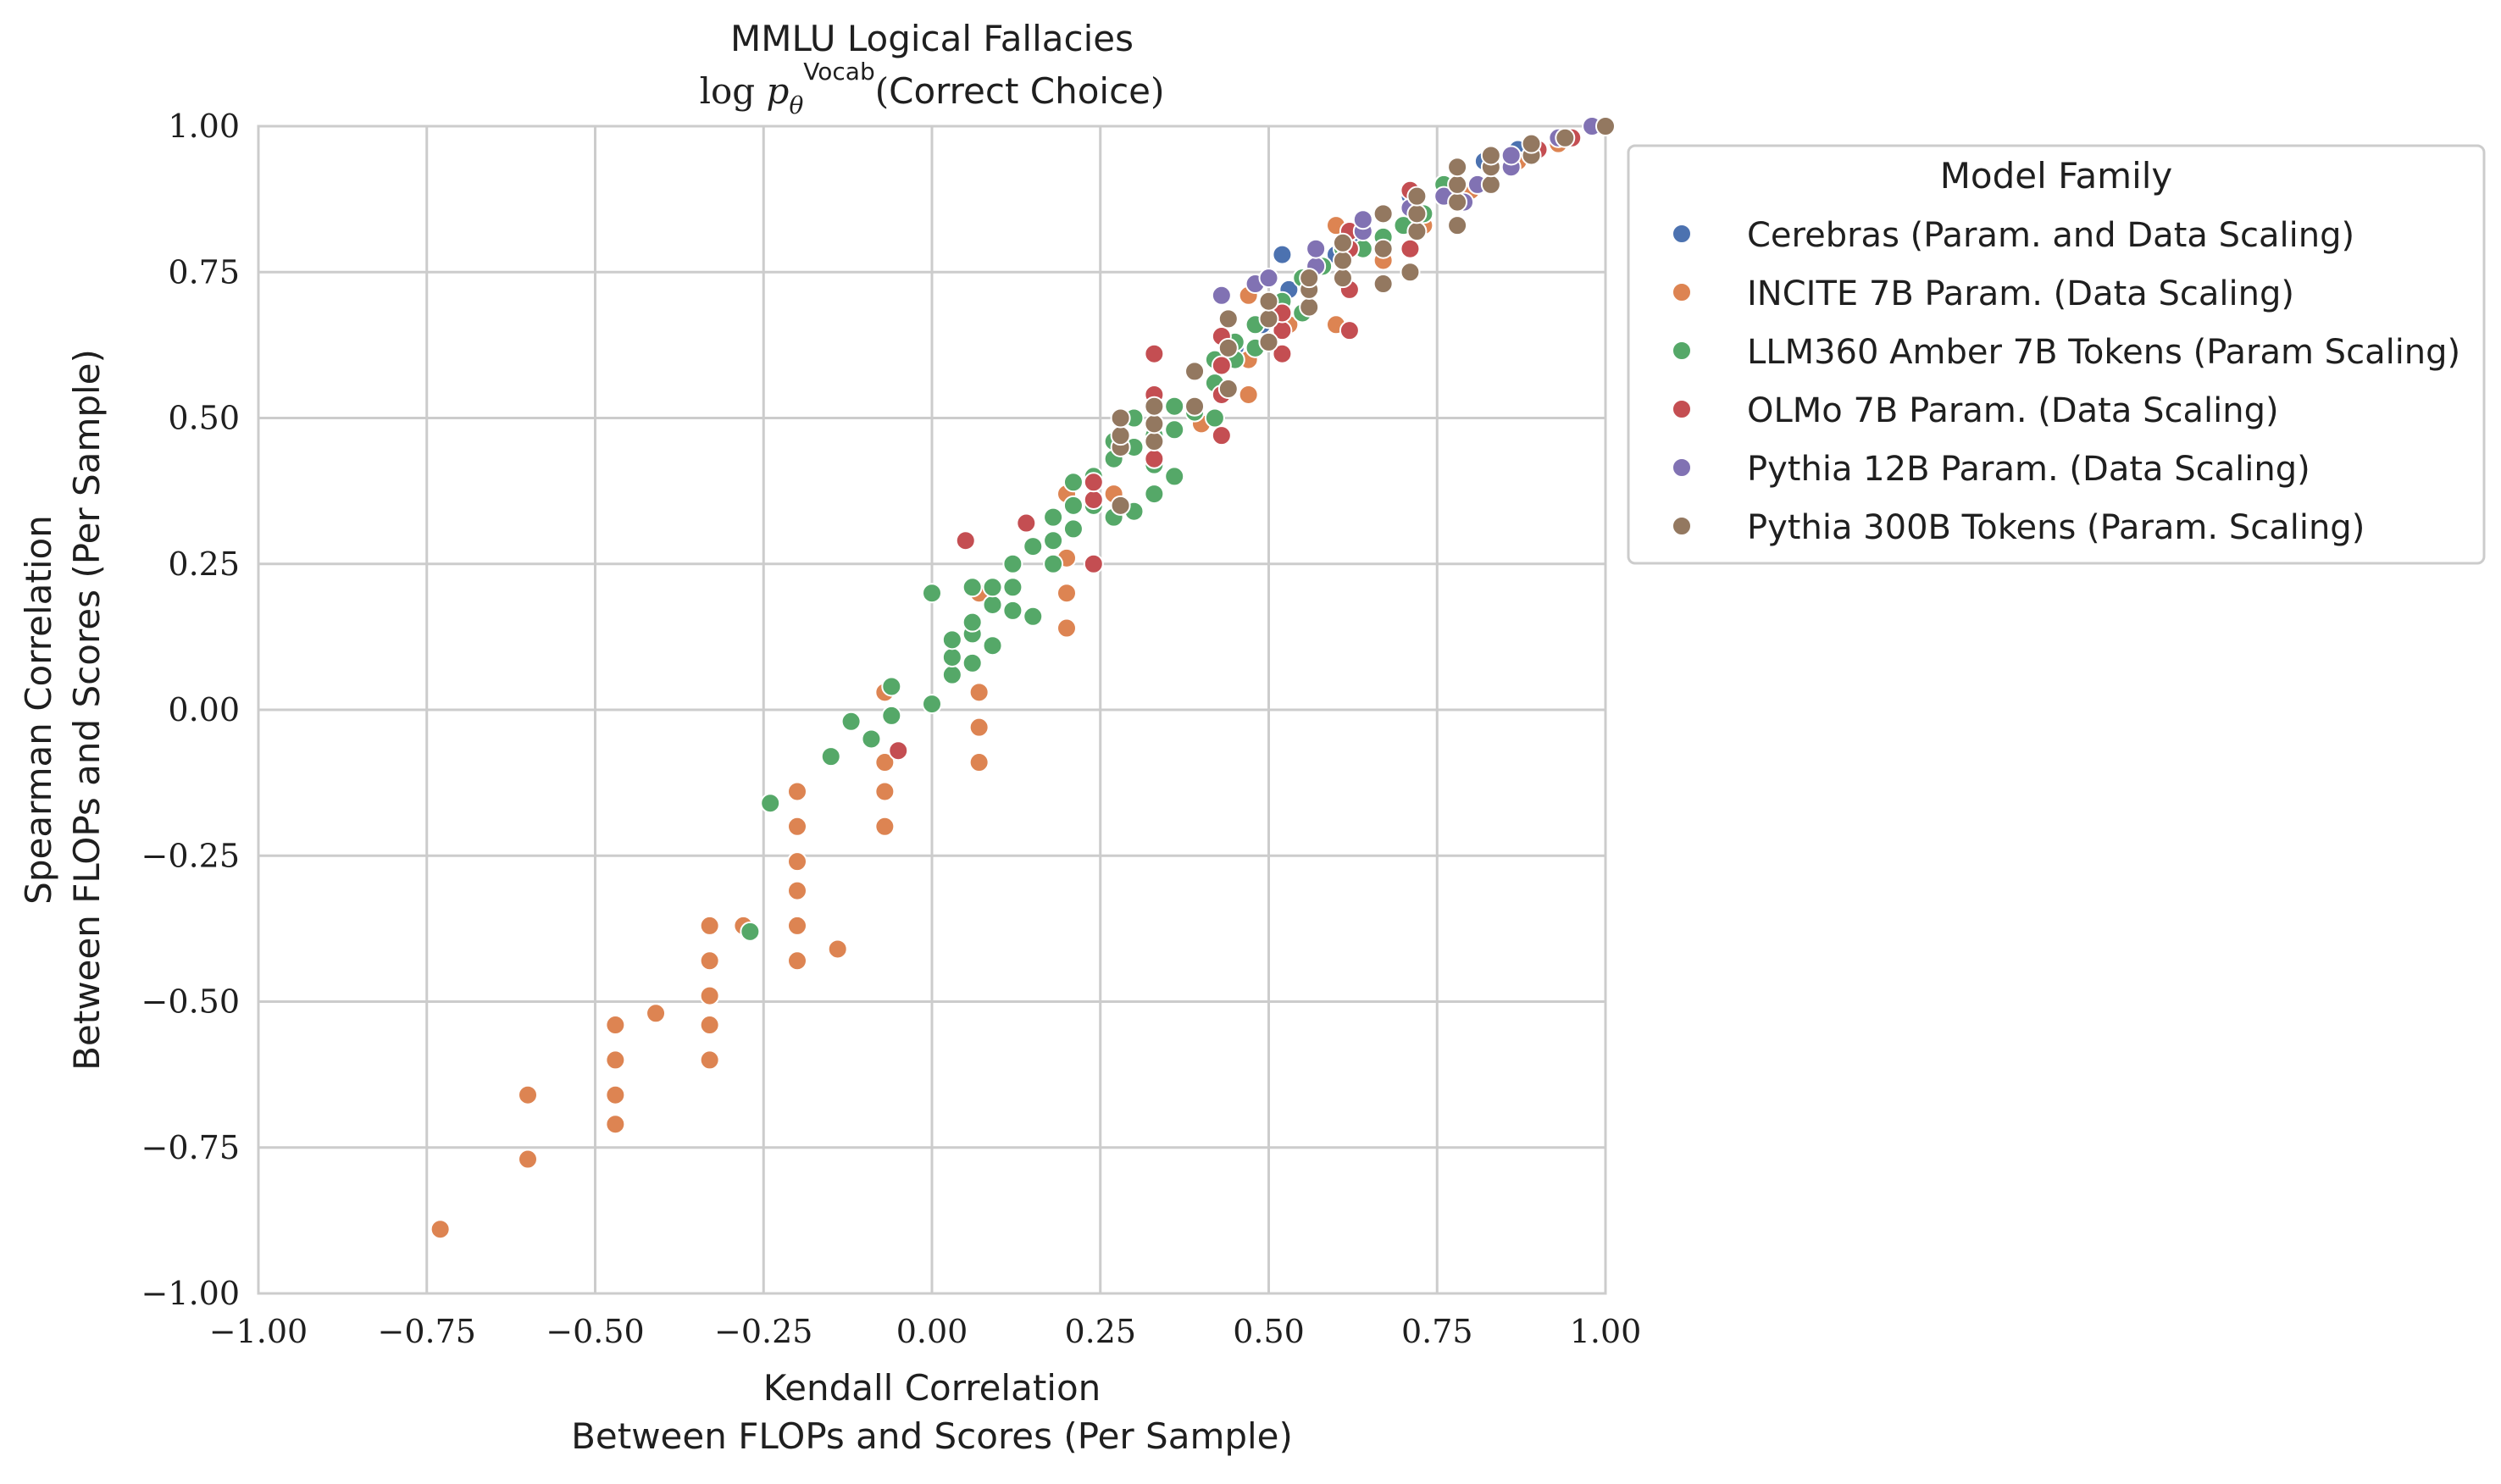 The width and height of the screenshot is (2501, 1484). Describe the element at coordinates (1269, 1331) in the screenshot. I see `x-tick-label: 0.50` at that location.